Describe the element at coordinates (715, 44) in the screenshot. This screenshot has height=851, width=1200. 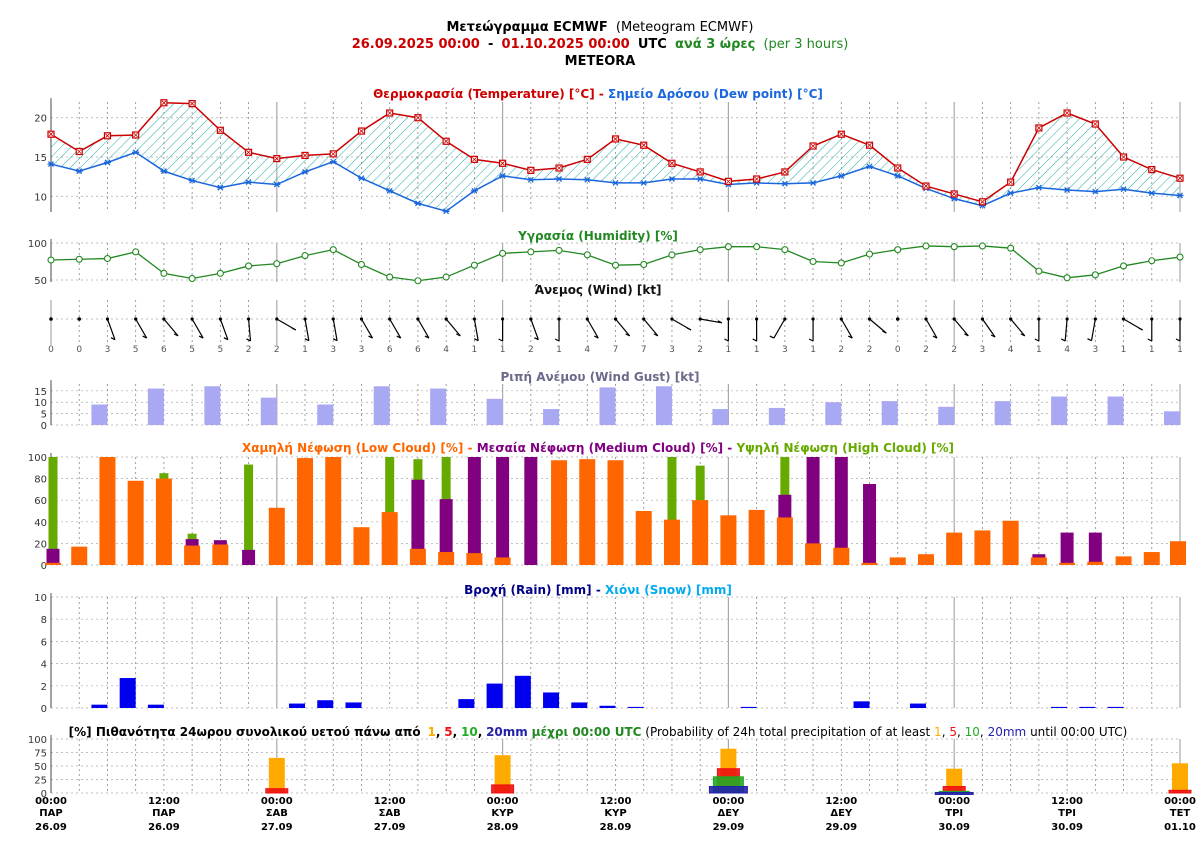
I see `header-step: ανά 3 ώρες` at that location.